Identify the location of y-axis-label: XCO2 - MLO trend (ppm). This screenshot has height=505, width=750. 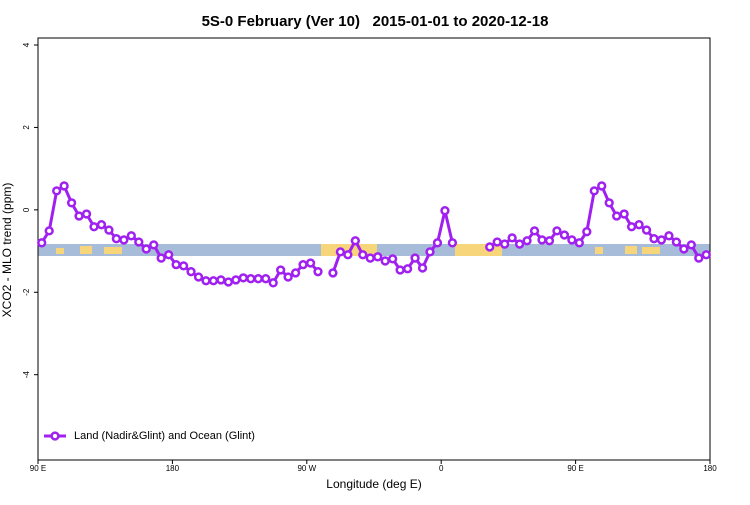
(7, 250).